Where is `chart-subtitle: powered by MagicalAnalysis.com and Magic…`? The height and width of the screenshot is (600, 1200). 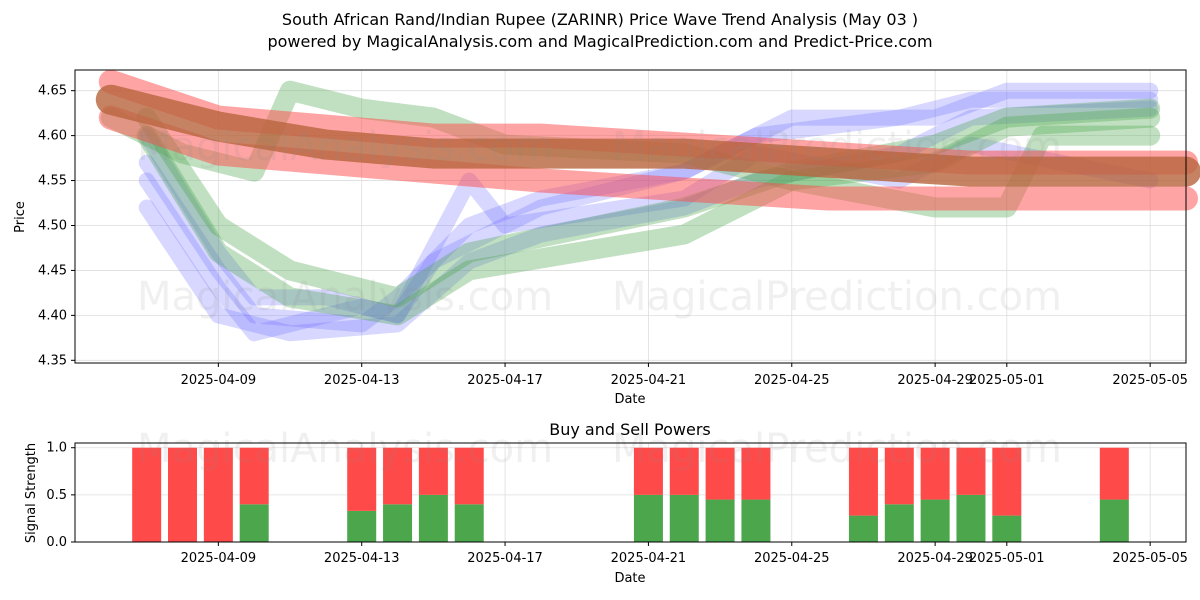
chart-subtitle: powered by MagicalAnalysis.com and Magic… is located at coordinates (600, 41).